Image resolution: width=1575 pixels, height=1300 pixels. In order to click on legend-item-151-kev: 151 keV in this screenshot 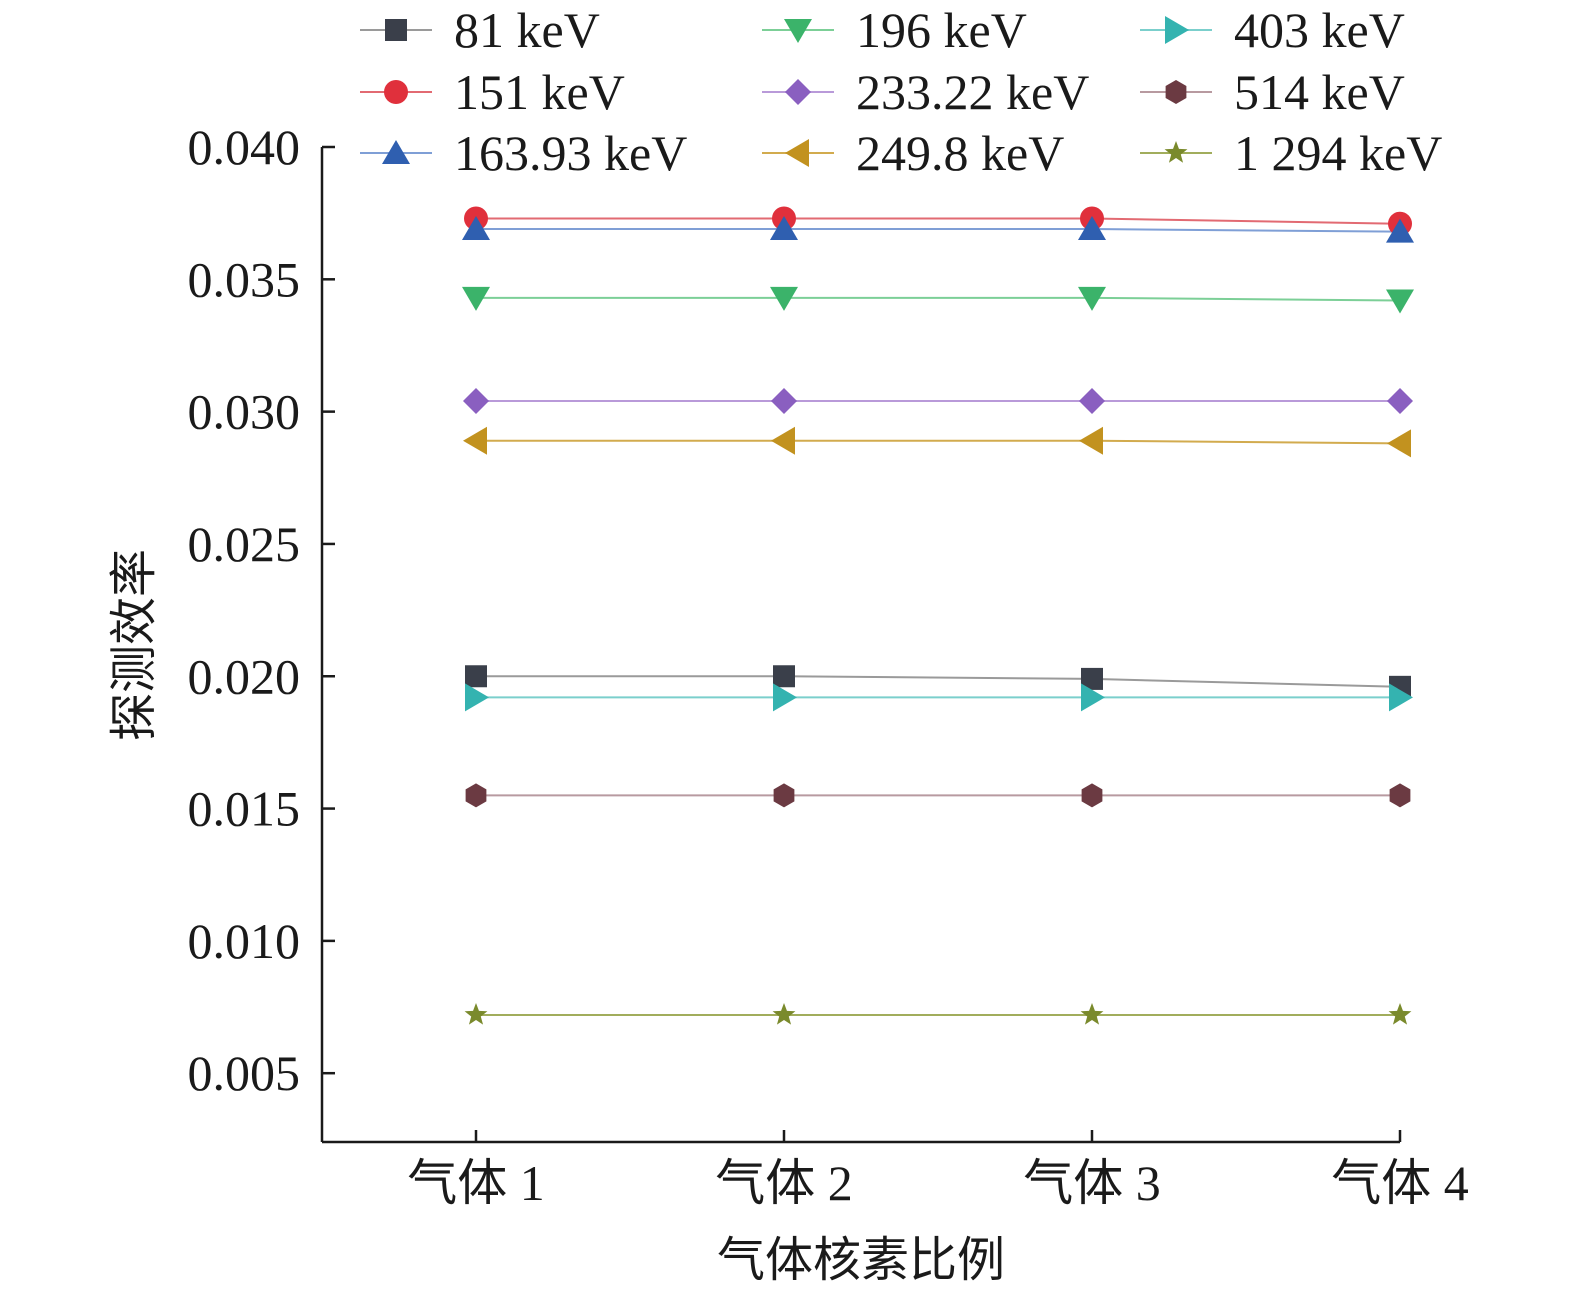, I will do `click(492, 92)`.